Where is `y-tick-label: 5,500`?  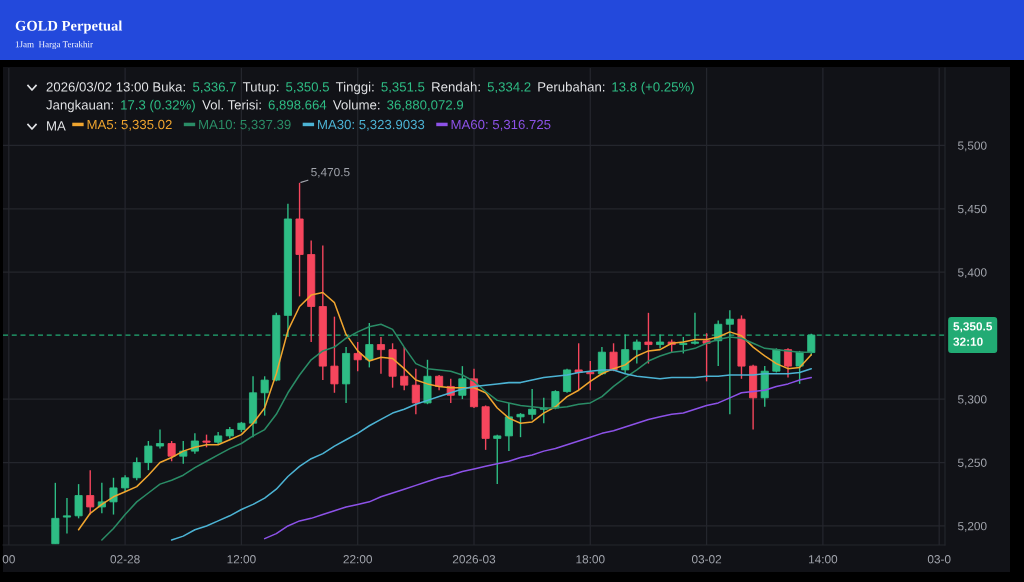 y-tick-label: 5,500 is located at coordinates (972, 146).